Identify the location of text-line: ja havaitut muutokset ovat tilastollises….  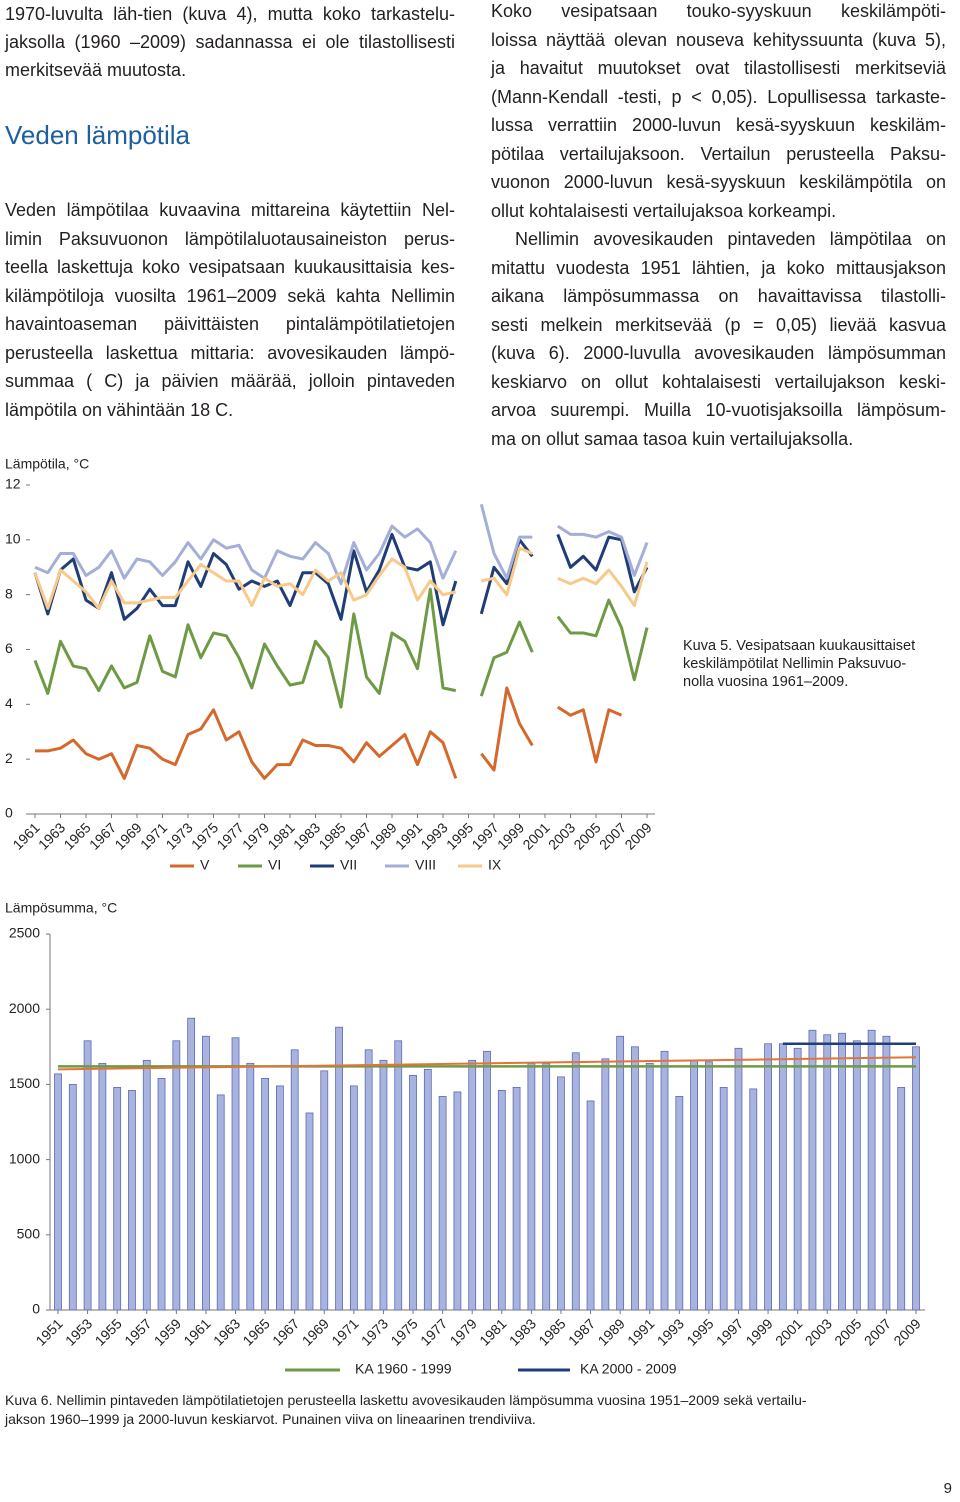
(718, 68).